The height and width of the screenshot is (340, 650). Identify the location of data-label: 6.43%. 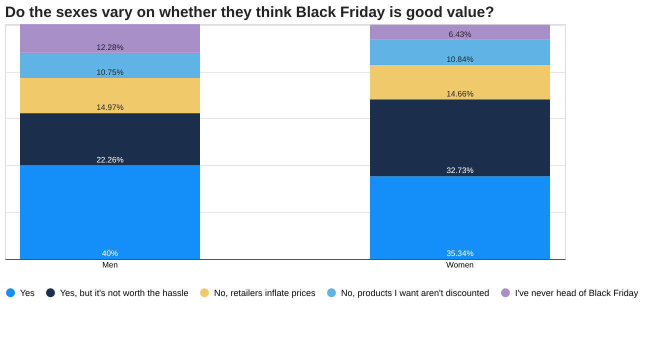
(460, 34).